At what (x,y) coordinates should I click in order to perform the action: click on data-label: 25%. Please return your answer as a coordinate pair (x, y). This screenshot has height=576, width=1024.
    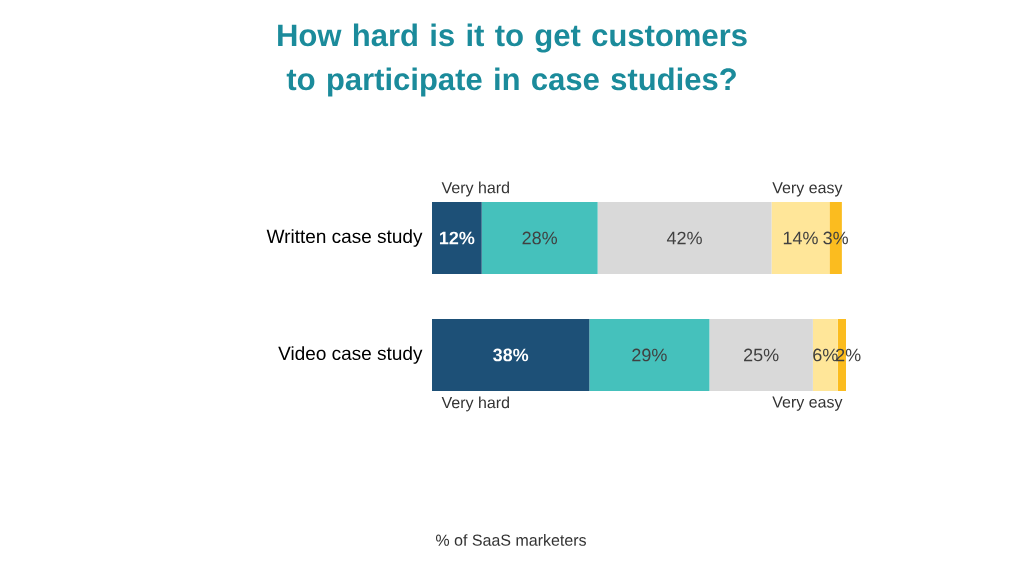
    Looking at the image, I should click on (761, 355).